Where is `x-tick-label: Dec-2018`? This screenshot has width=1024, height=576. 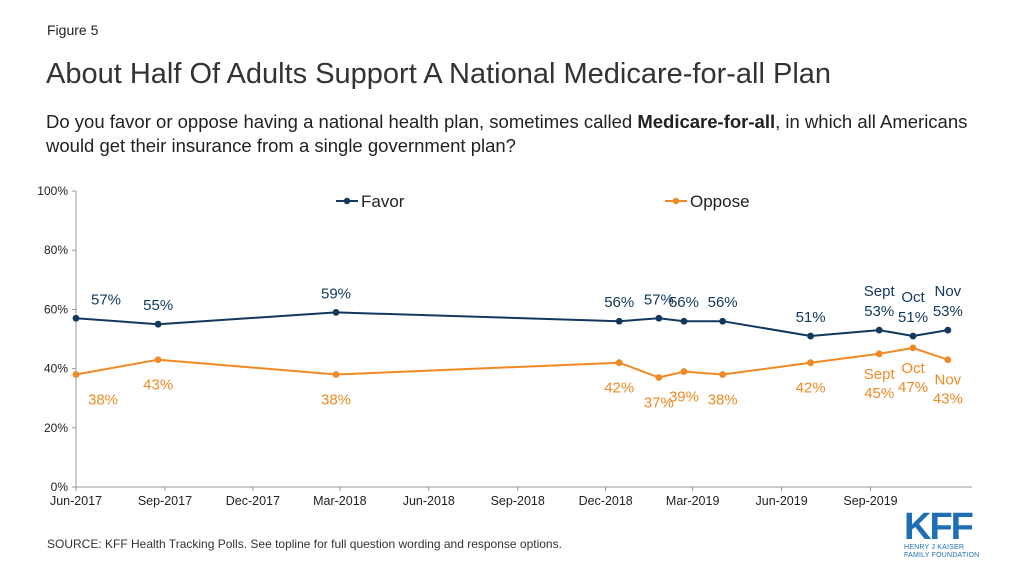
x-tick-label: Dec-2018 is located at coordinates (606, 501).